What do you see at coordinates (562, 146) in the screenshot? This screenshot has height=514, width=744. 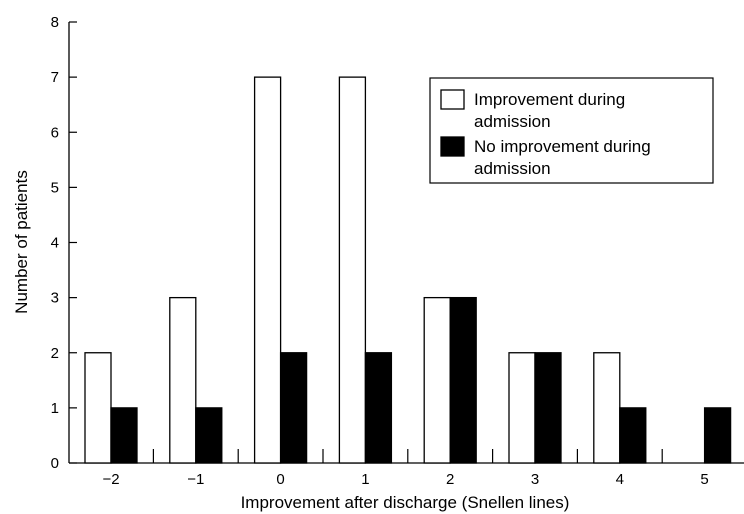 I see `legend-label: No improvement during` at bounding box center [562, 146].